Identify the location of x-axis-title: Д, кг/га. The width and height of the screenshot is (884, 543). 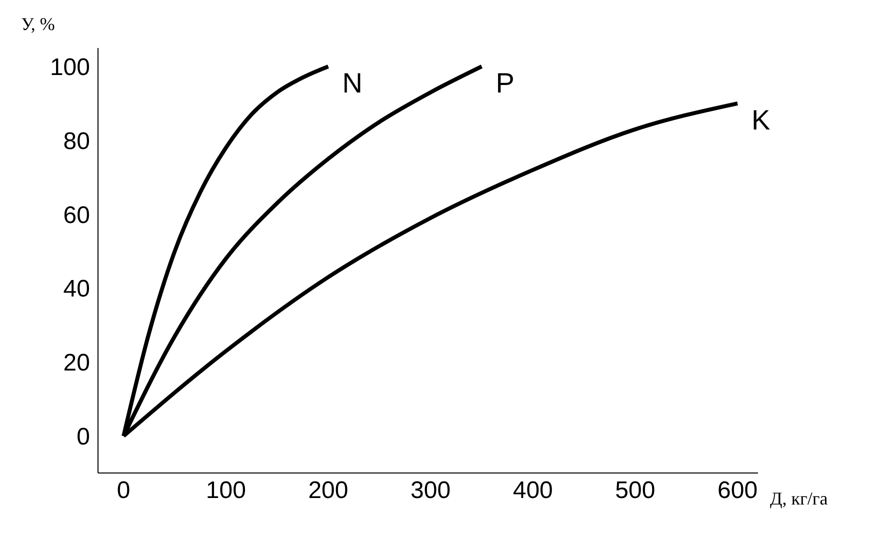
(799, 498).